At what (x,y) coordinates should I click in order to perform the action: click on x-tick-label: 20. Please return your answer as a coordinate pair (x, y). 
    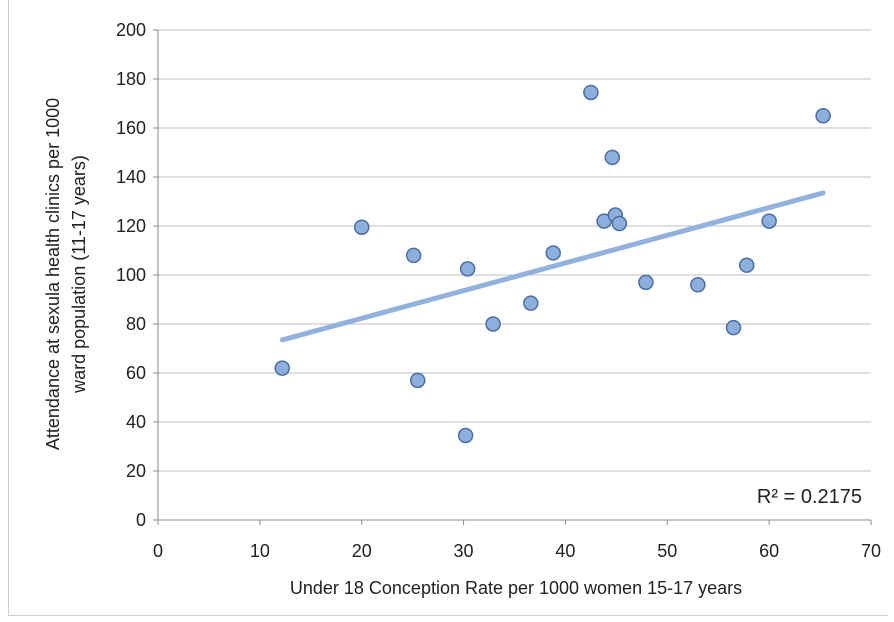
    Looking at the image, I should click on (362, 551).